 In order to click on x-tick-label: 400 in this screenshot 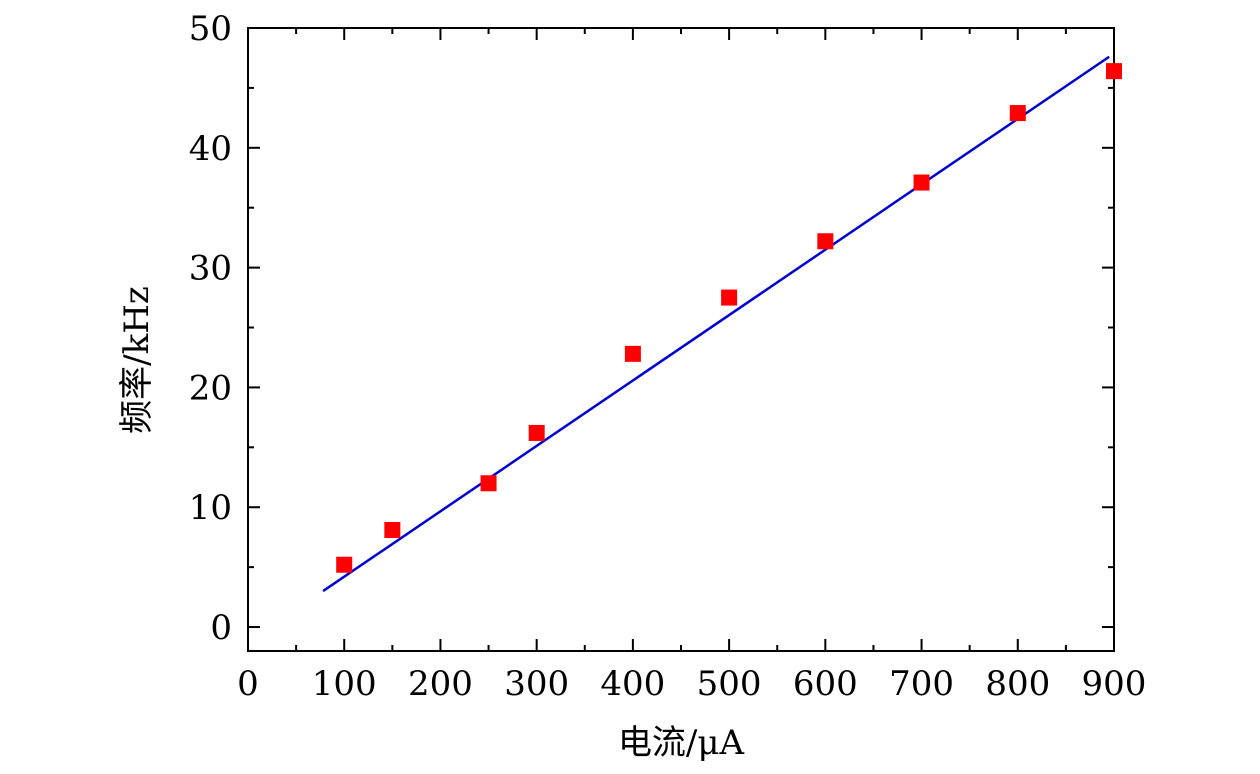, I will do `click(632, 684)`.